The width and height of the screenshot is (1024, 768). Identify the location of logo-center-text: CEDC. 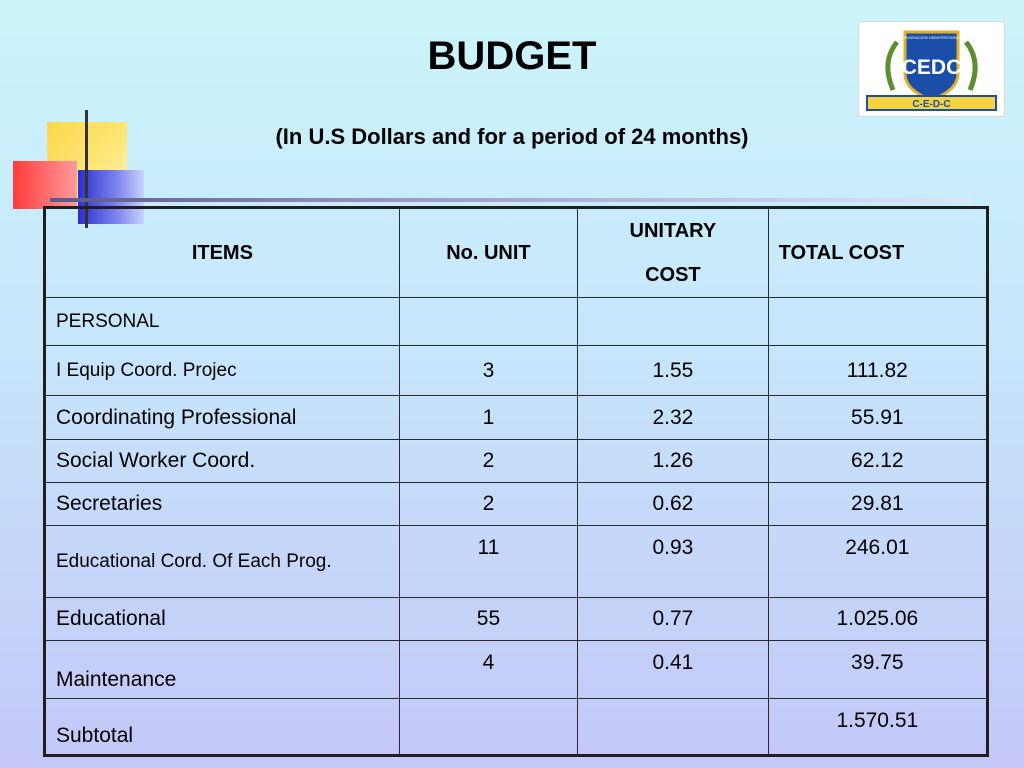
(932, 67).